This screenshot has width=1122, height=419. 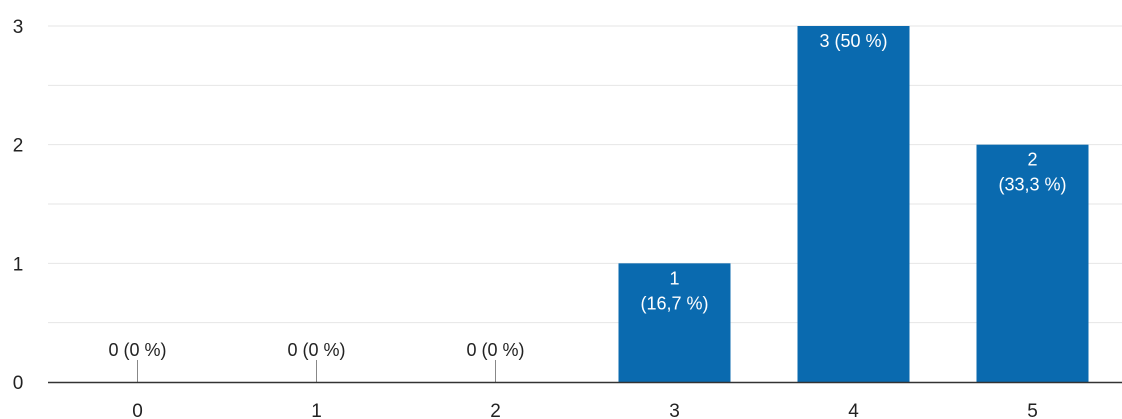 What do you see at coordinates (853, 410) in the screenshot?
I see `x-tick-label: 4` at bounding box center [853, 410].